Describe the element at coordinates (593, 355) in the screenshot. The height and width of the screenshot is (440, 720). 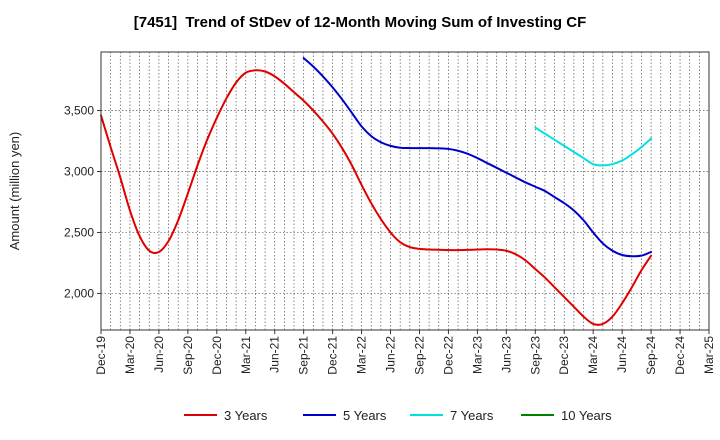
I see `x-tick-label: Mar-24` at that location.